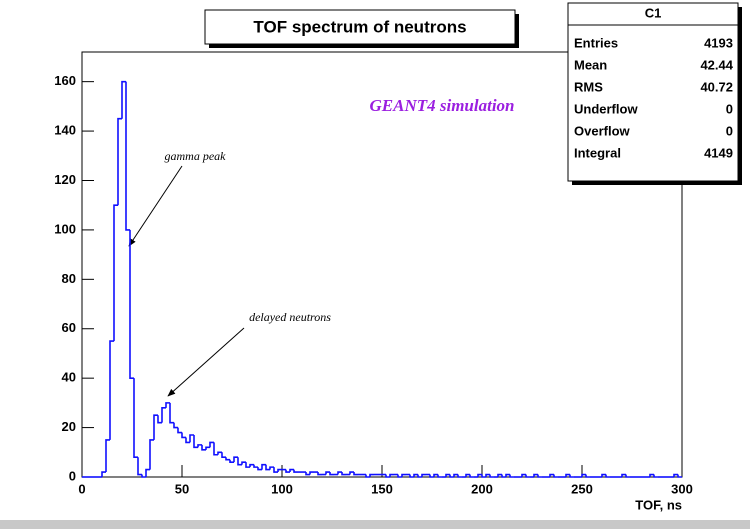  Describe the element at coordinates (65, 179) in the screenshot. I see `y-tick-label: 120` at that location.